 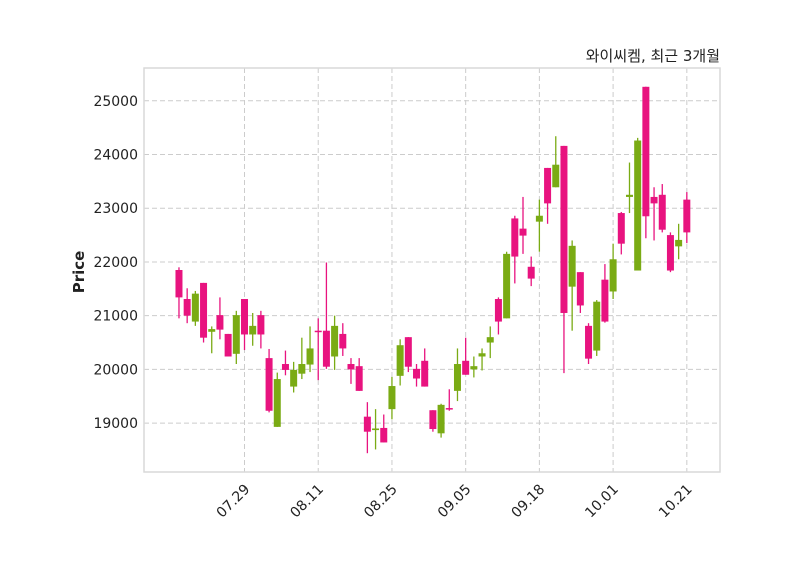 I want to click on y-axis: 19000 20000 21000 22000 23000 24000 25000, so click(x=115, y=263).